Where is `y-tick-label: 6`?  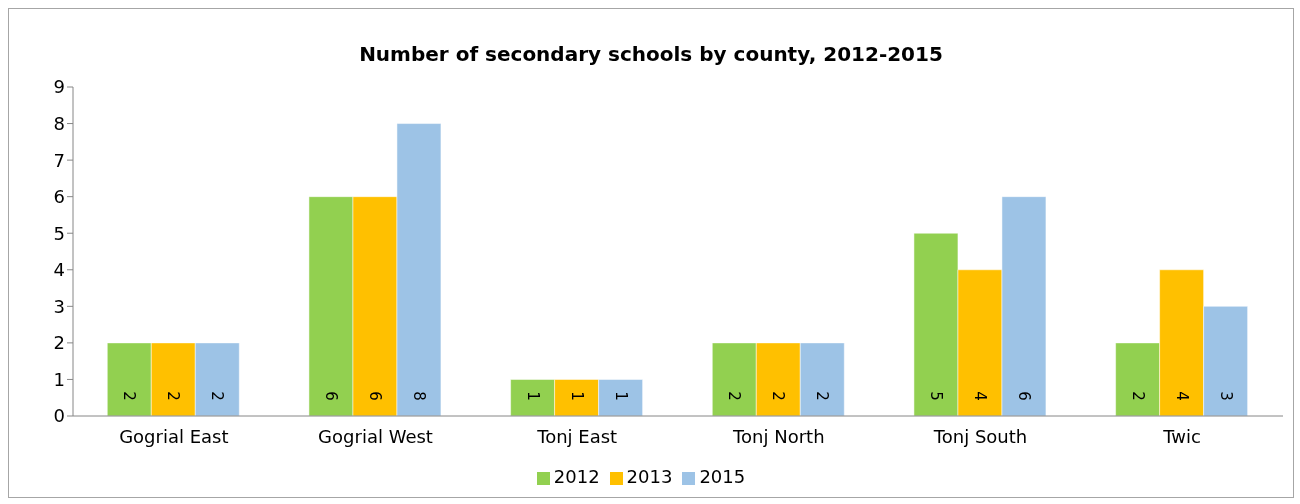
y-tick-label: 6 is located at coordinates (59, 197).